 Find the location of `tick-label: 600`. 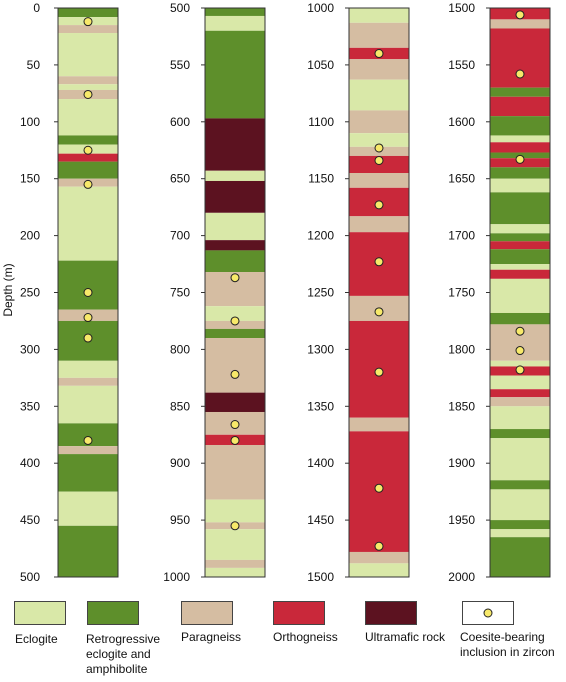

tick-label: 600 is located at coordinates (180, 122).